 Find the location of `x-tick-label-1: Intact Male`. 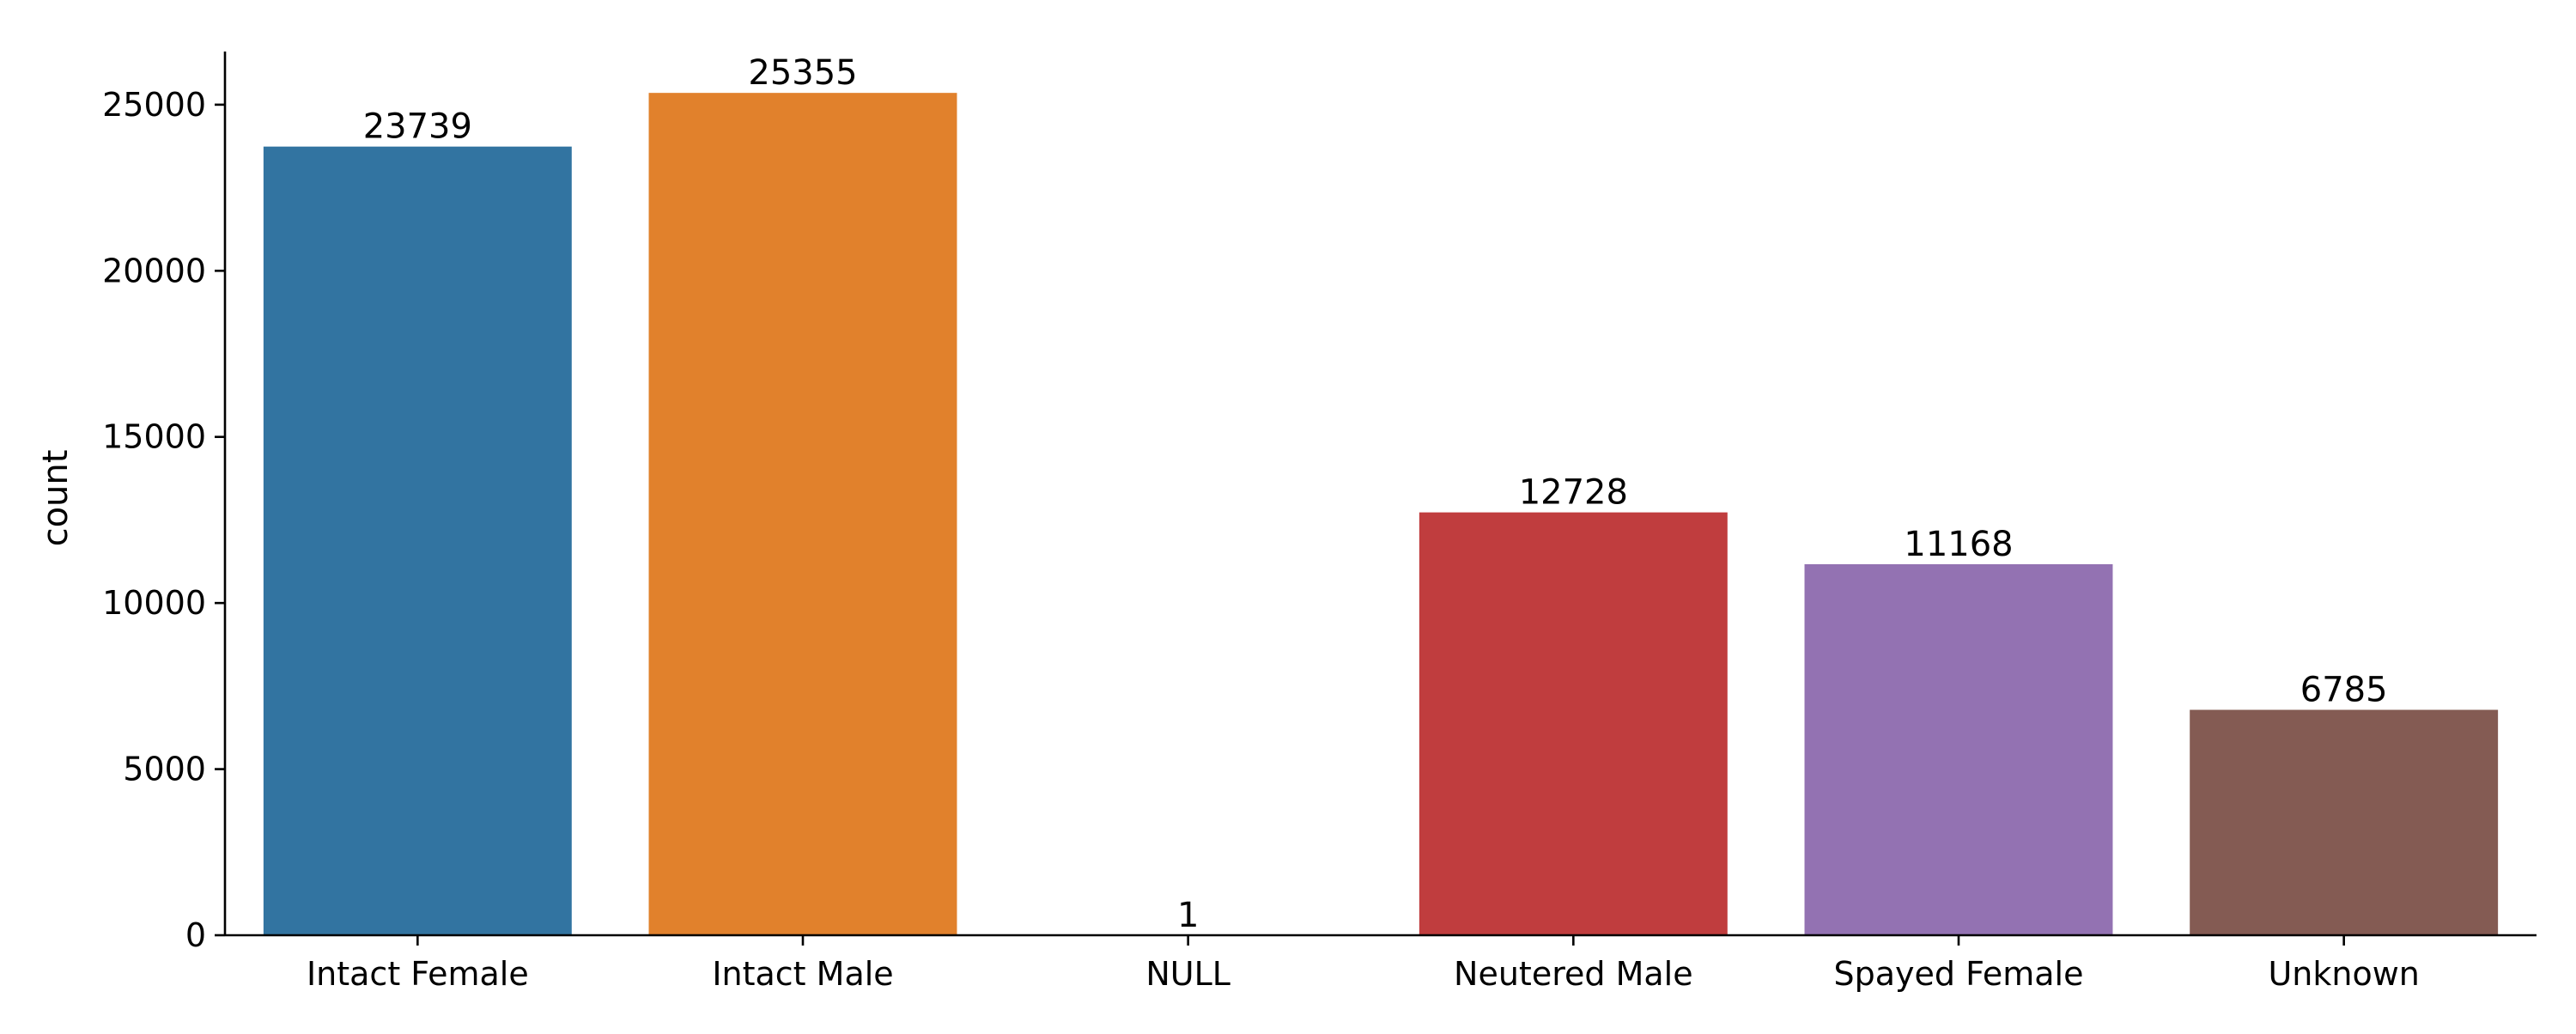

x-tick-label-1: Intact Male is located at coordinates (802, 974).